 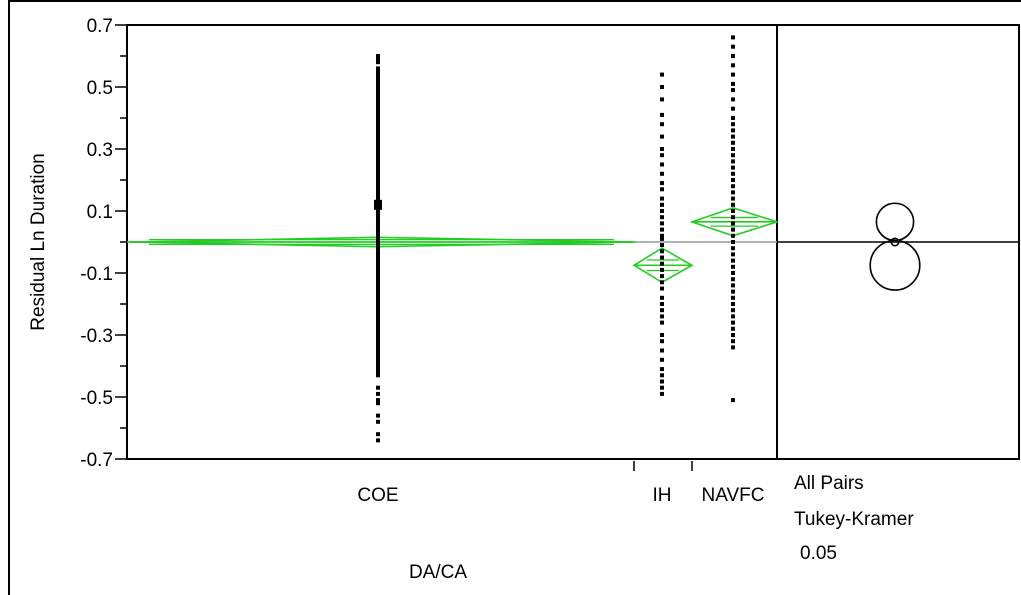 I want to click on comparison-label: 0.05, so click(x=818, y=553).